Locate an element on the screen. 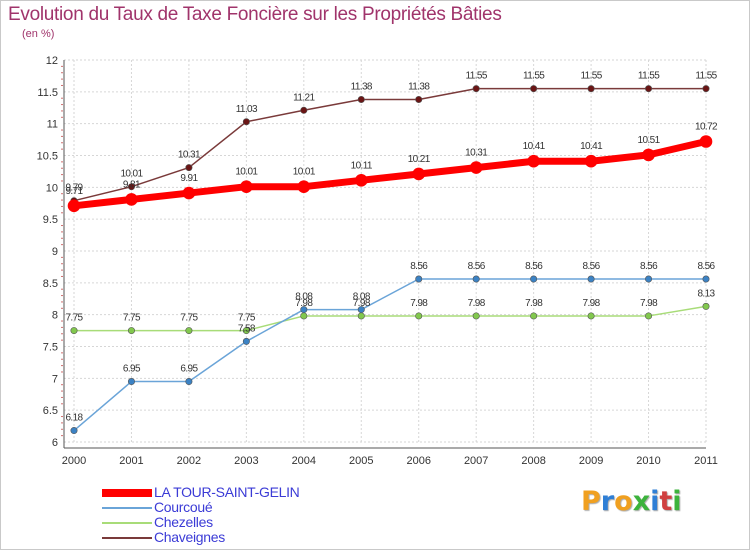 This screenshot has width=750, height=550. logo-letter: x is located at coordinates (641, 501).